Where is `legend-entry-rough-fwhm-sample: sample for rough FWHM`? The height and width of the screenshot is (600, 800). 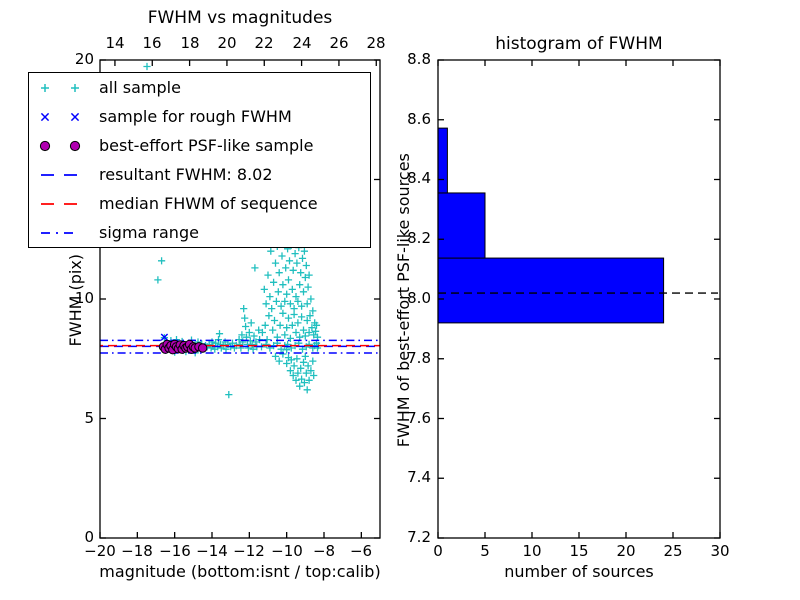 legend-entry-rough-fwhm-sample: sample for rough FWHM is located at coordinates (202, 116).